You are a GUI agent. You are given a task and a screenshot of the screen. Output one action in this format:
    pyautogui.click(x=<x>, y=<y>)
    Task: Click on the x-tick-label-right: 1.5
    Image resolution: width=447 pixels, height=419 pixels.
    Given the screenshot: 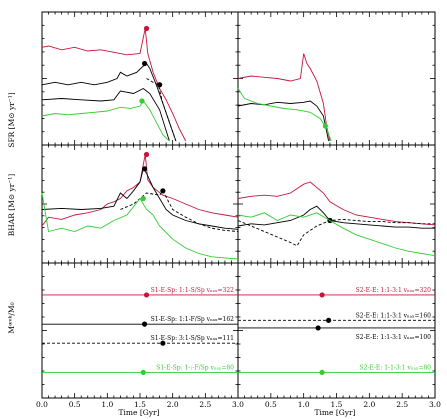 What is the action you would take?
    pyautogui.click(x=337, y=404)
    